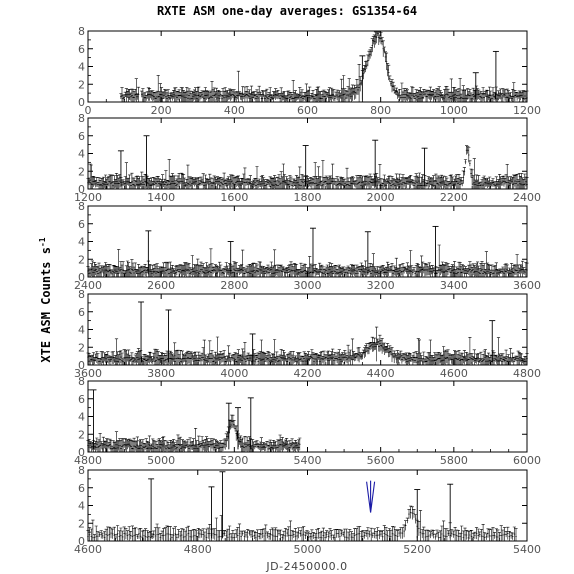 The width and height of the screenshot is (574, 574). I want to click on panel-frame, so click(307, 505).